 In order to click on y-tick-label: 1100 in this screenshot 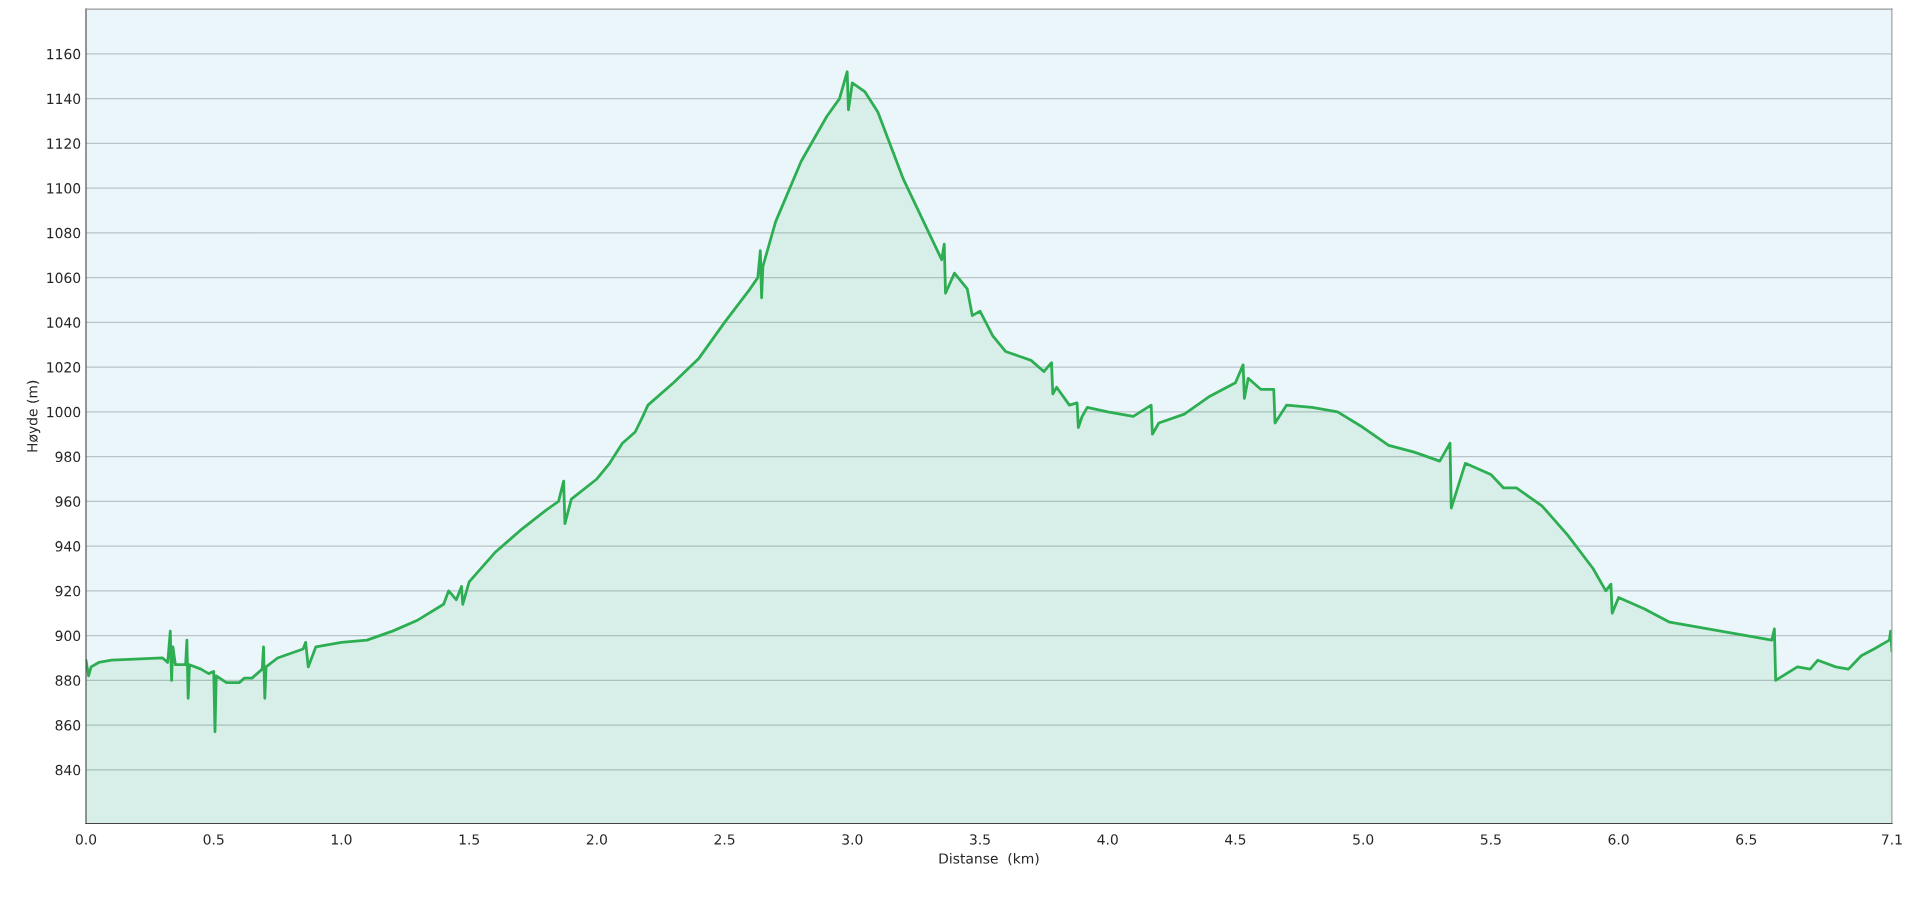, I will do `click(64, 188)`.